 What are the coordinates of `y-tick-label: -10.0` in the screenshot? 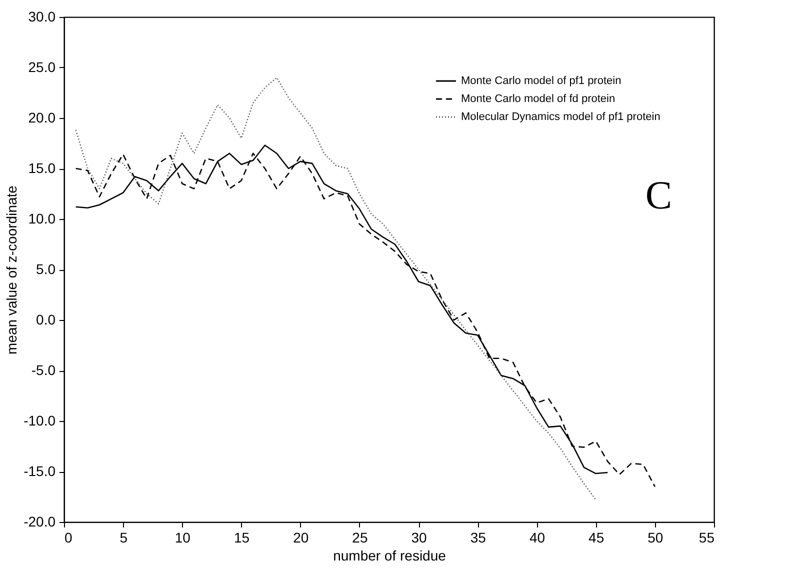 It's located at (40, 420).